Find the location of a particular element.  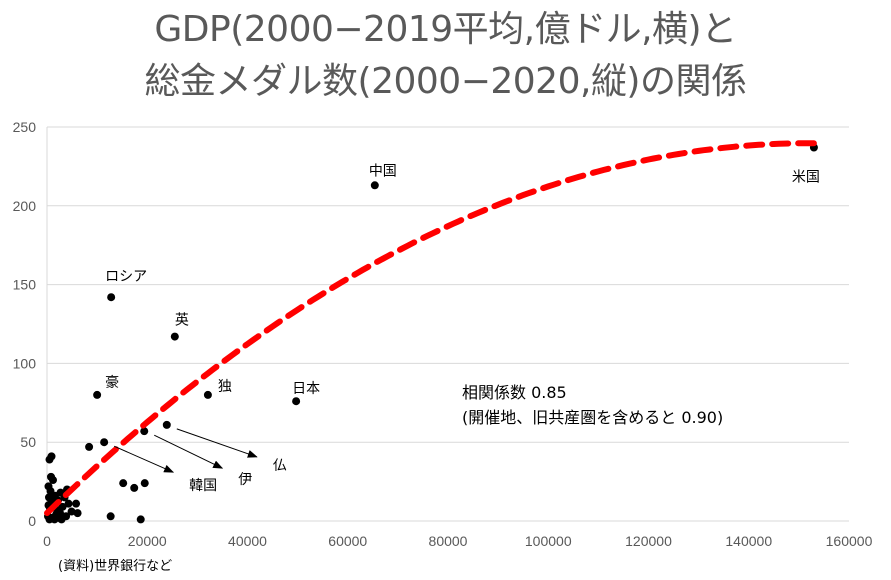

point-label: 英 is located at coordinates (182, 320).